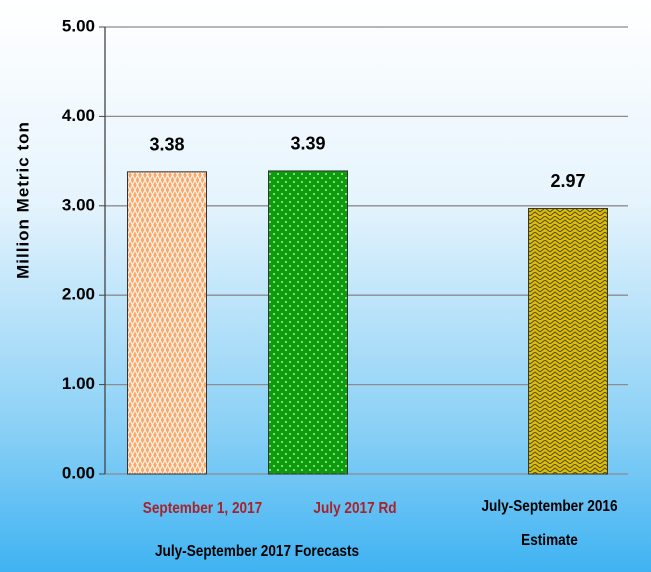 This screenshot has width=651, height=572. What do you see at coordinates (22, 200) in the screenshot?
I see `y-axis-label: Million Metric ton` at bounding box center [22, 200].